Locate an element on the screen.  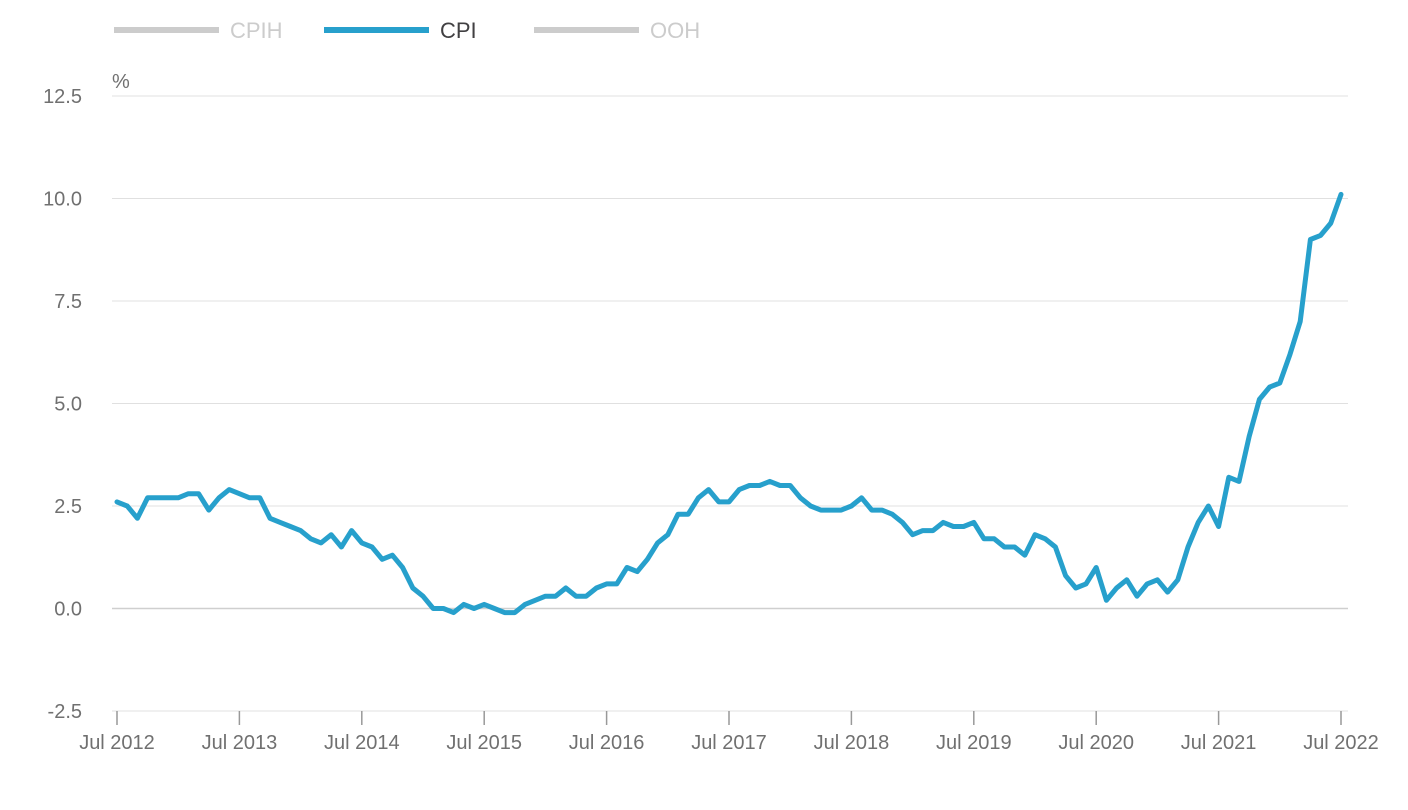
y-tick-label: 2.5 is located at coordinates (68, 507).